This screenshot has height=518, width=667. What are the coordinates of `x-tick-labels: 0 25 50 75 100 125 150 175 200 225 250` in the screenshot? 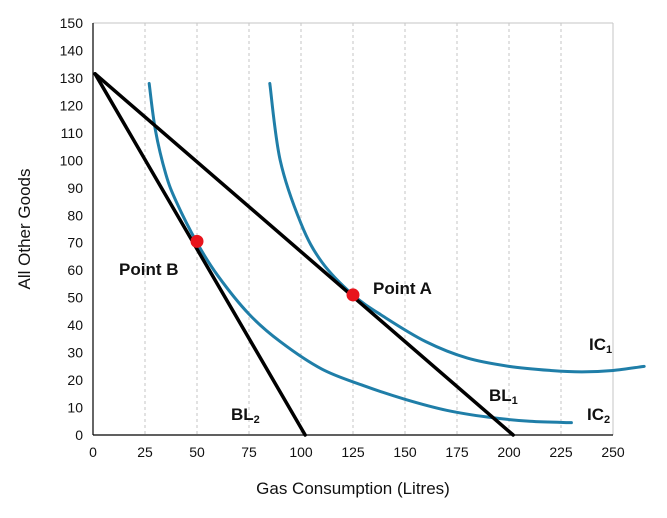 It's located at (357, 452).